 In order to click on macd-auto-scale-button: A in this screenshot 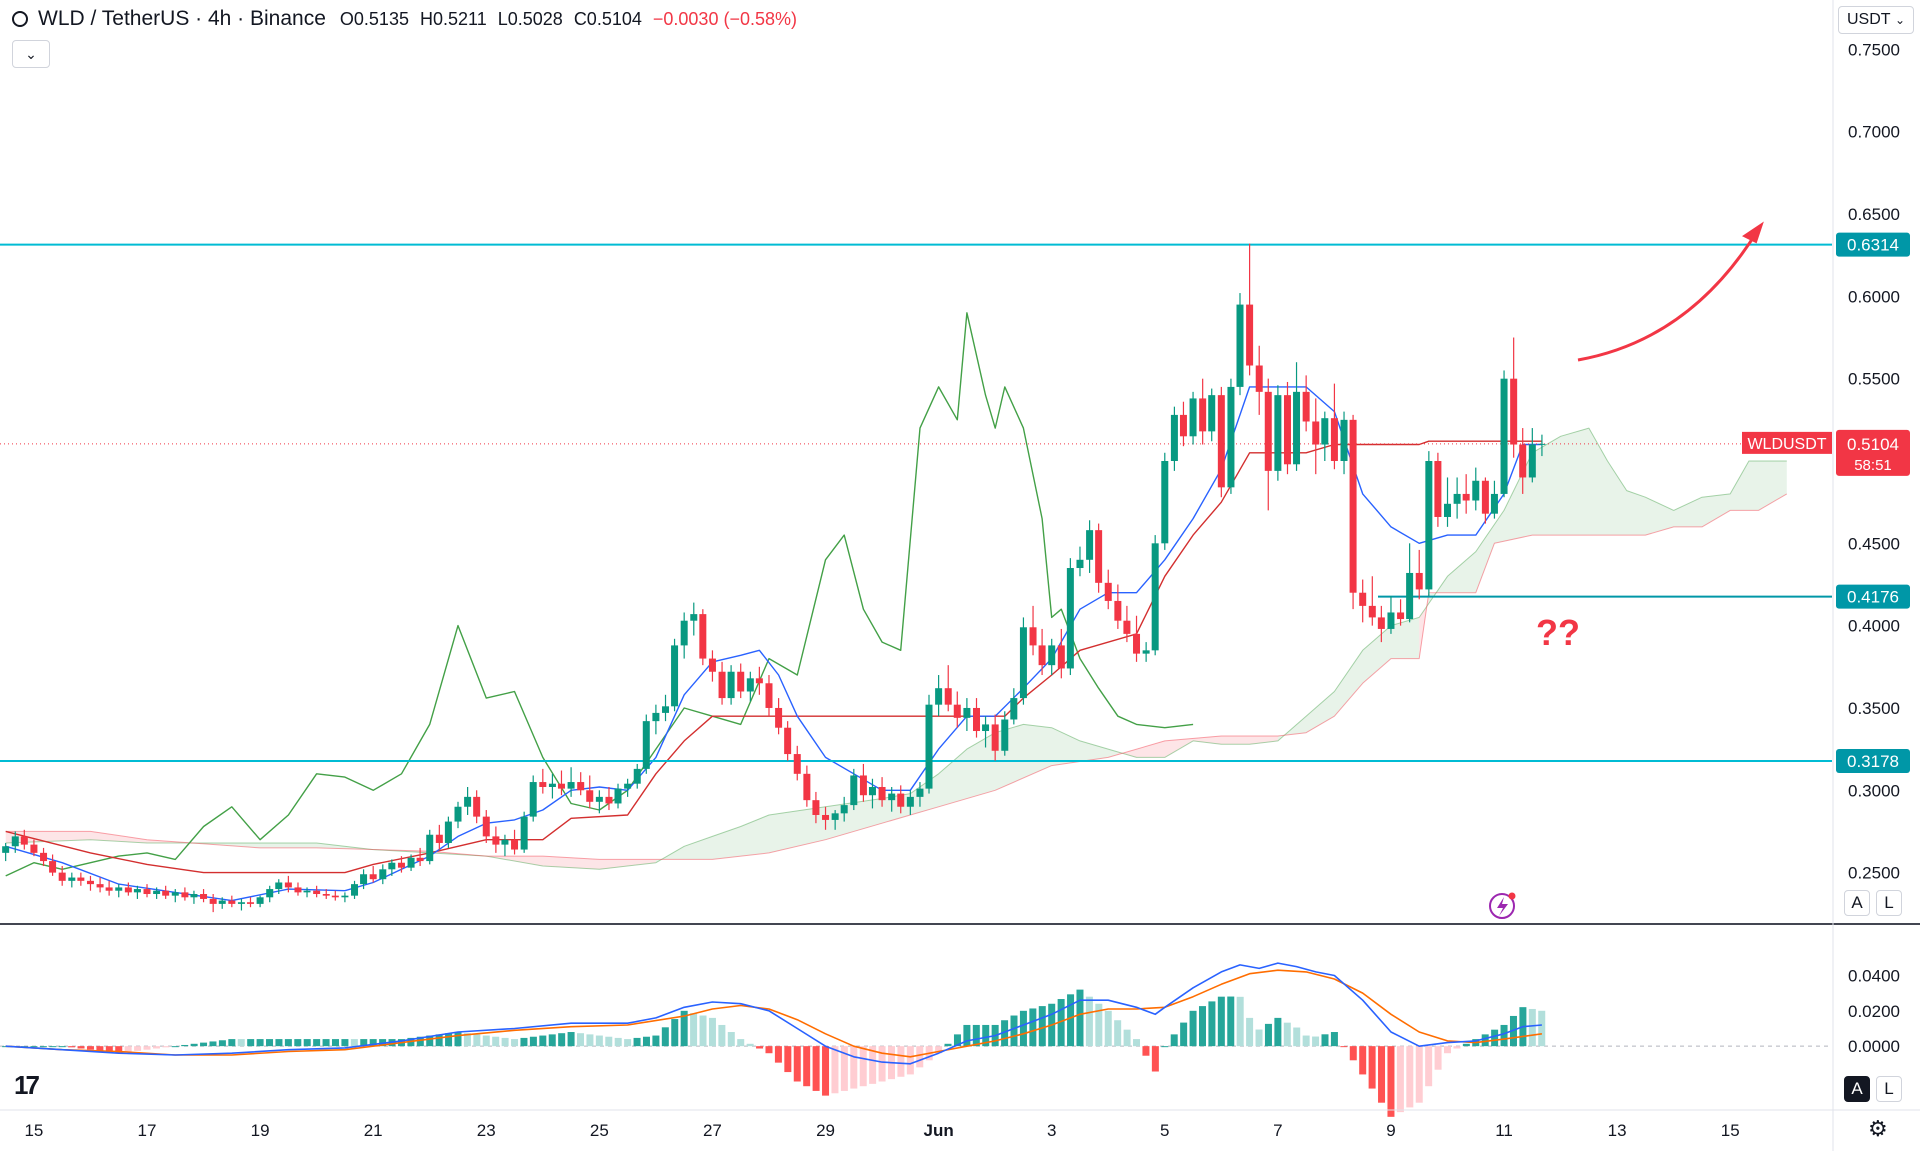, I will do `click(1857, 1089)`.